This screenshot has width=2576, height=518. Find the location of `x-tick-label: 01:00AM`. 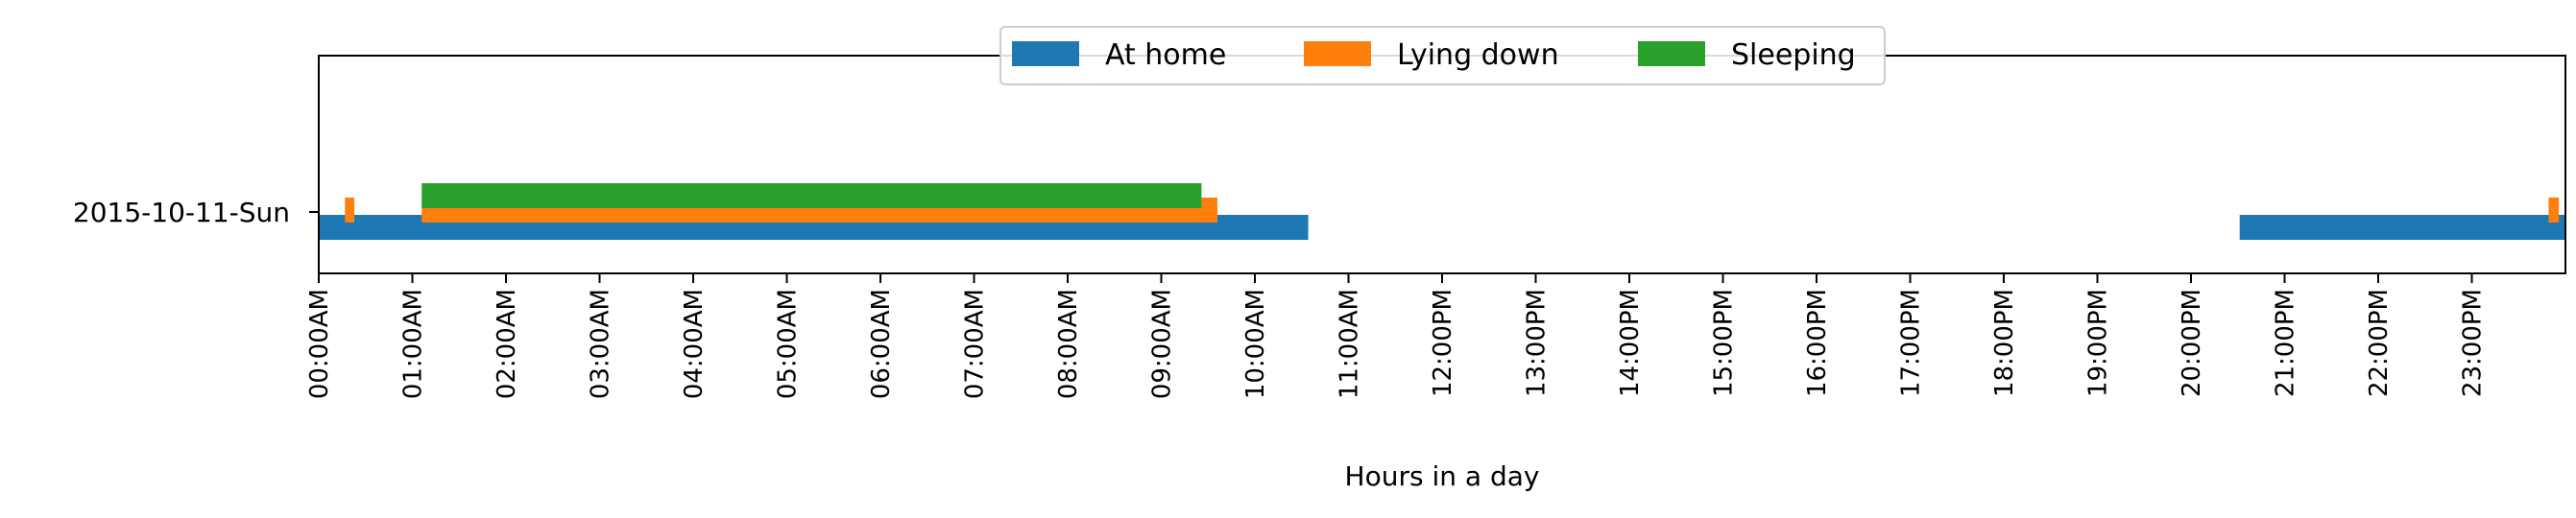

x-tick-label: 01:00AM is located at coordinates (413, 344).